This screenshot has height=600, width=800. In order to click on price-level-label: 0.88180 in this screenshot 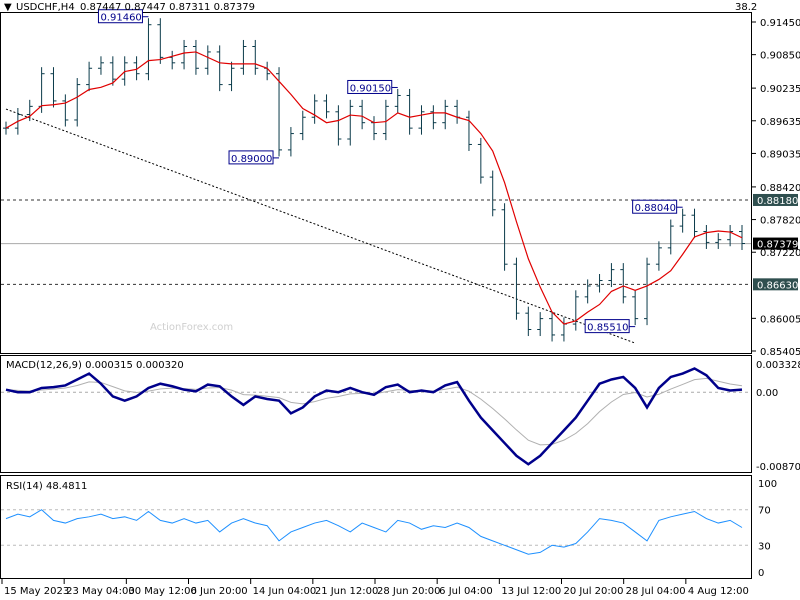, I will do `click(777, 201)`.